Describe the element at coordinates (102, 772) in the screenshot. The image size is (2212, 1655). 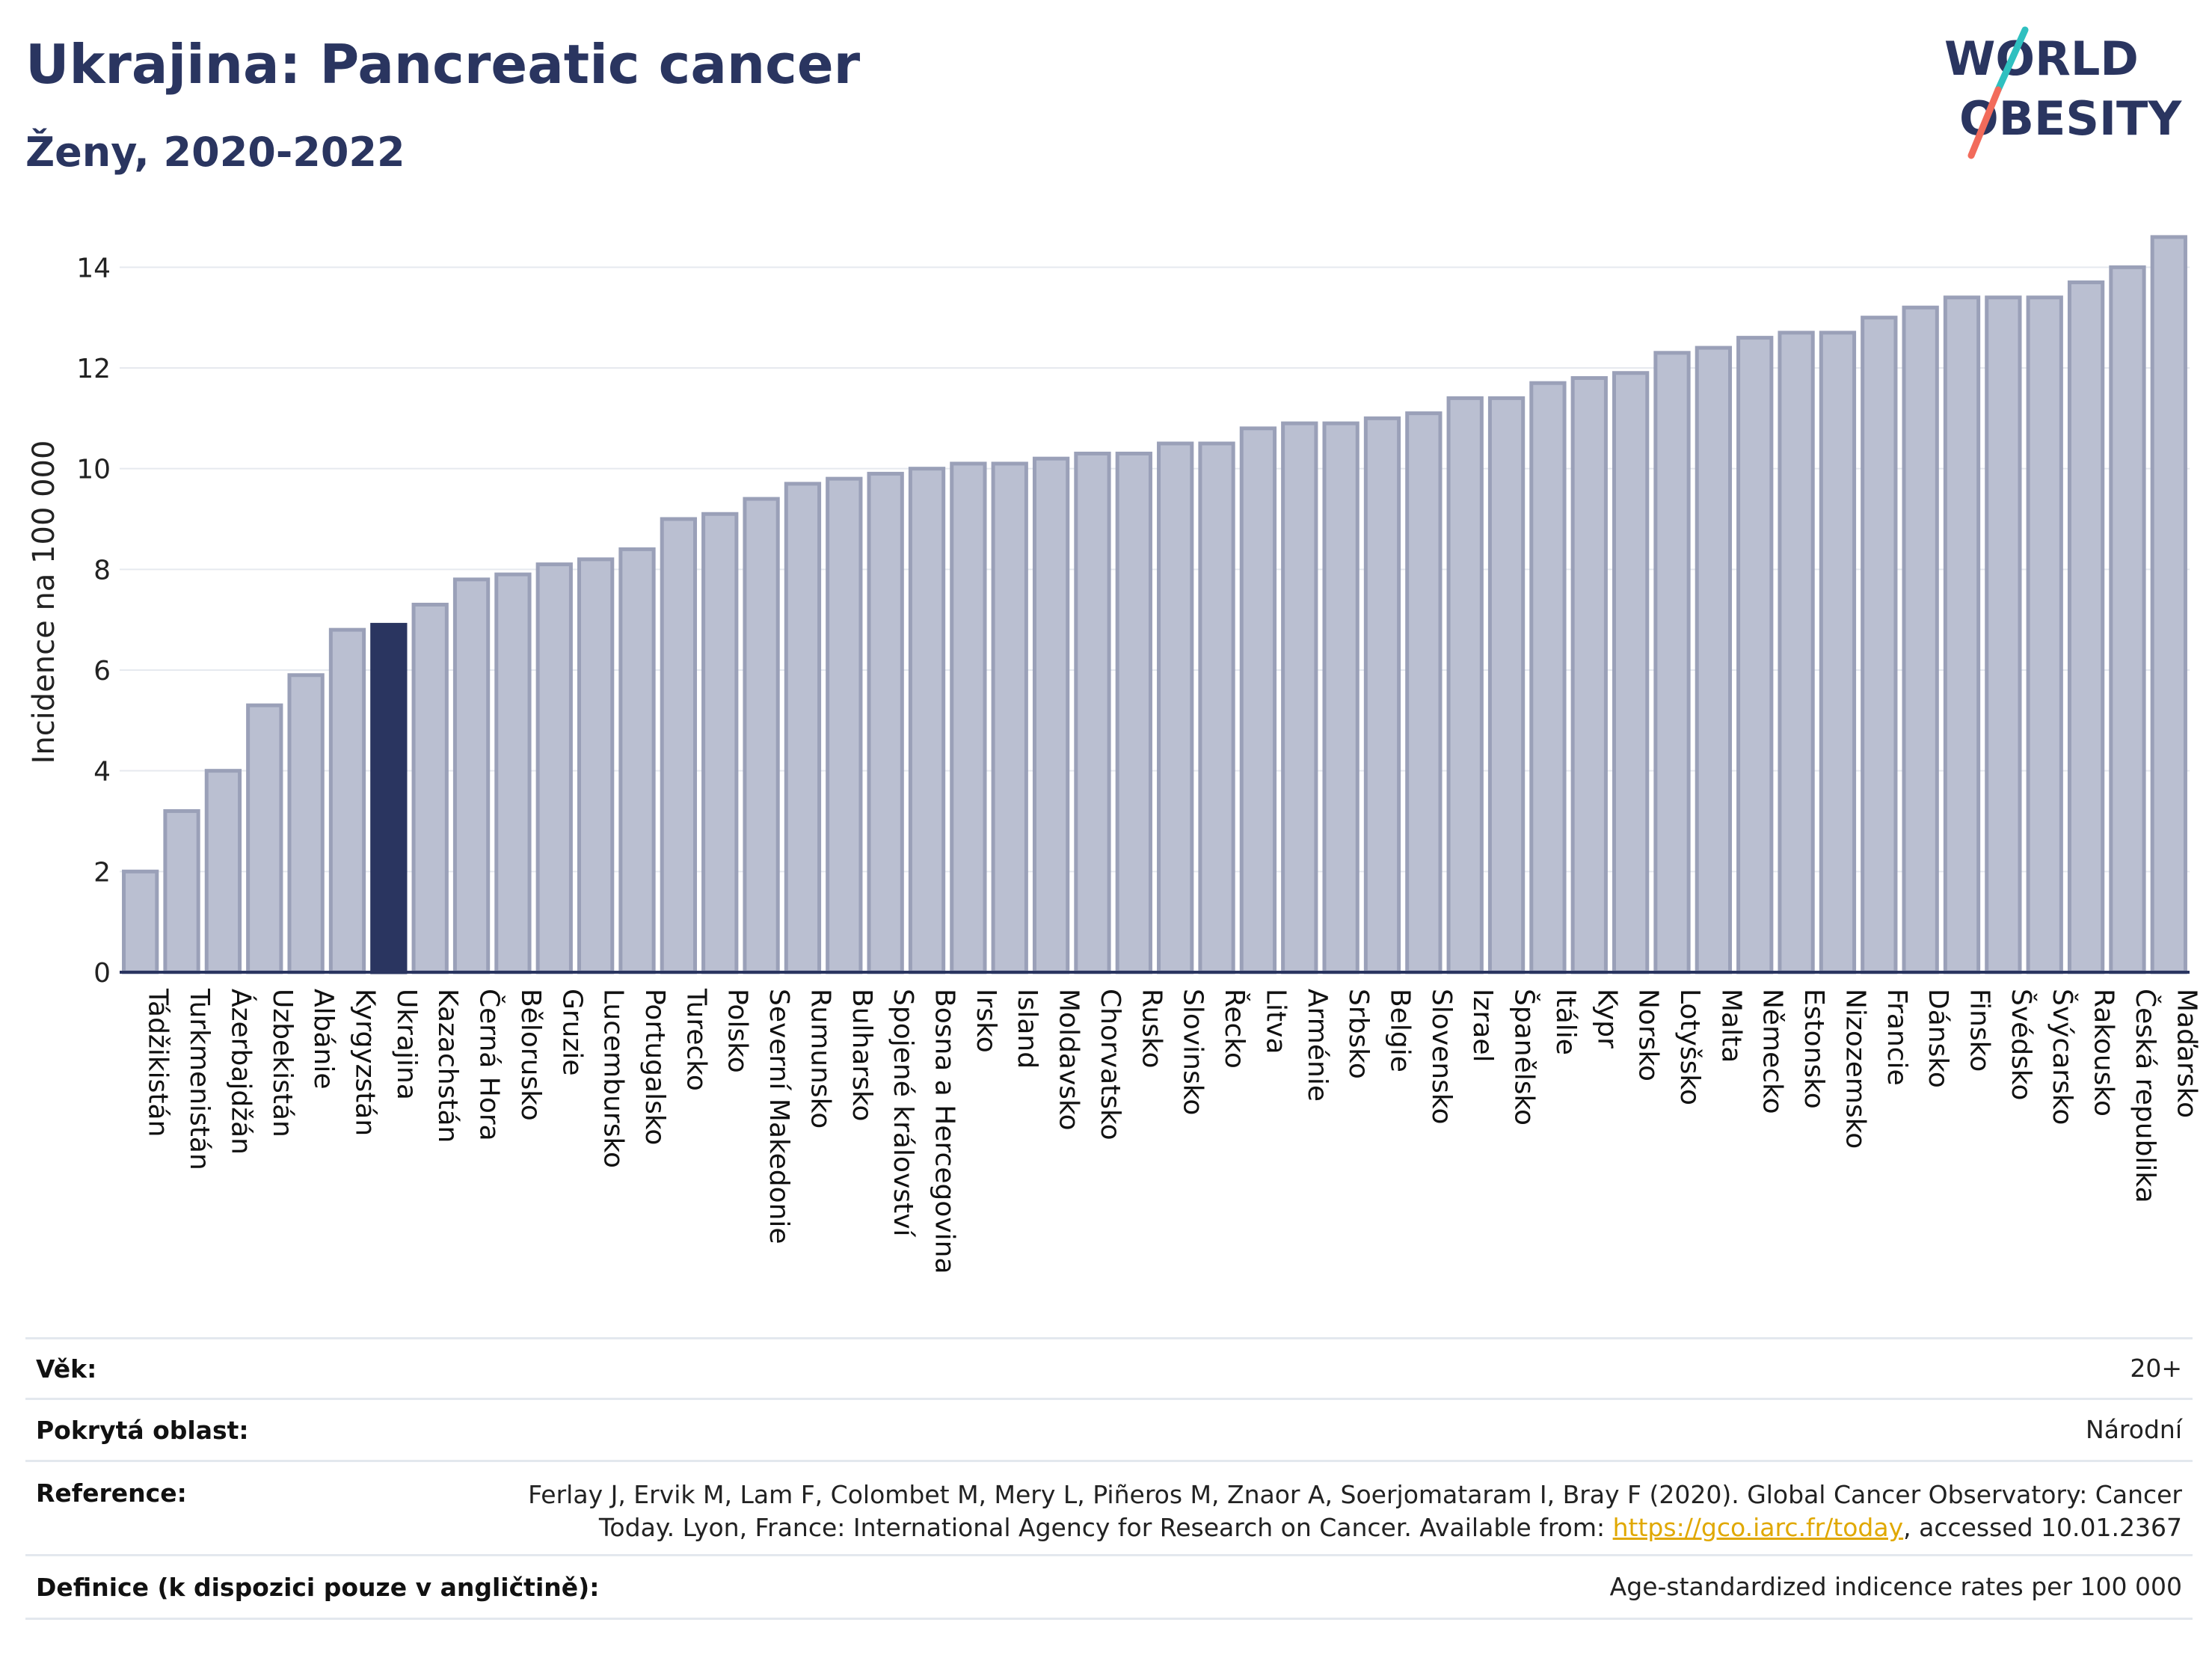
I see `y-tick-label: 4` at that location.